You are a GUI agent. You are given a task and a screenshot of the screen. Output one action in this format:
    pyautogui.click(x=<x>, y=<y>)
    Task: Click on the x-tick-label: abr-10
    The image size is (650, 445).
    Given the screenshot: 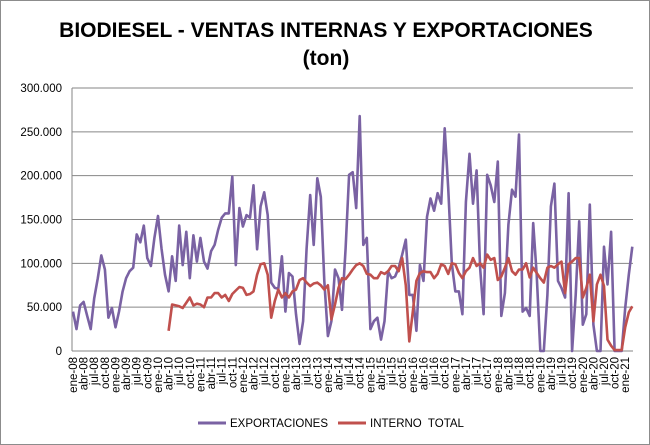 What is the action you would take?
    pyautogui.click(x=170, y=373)
    